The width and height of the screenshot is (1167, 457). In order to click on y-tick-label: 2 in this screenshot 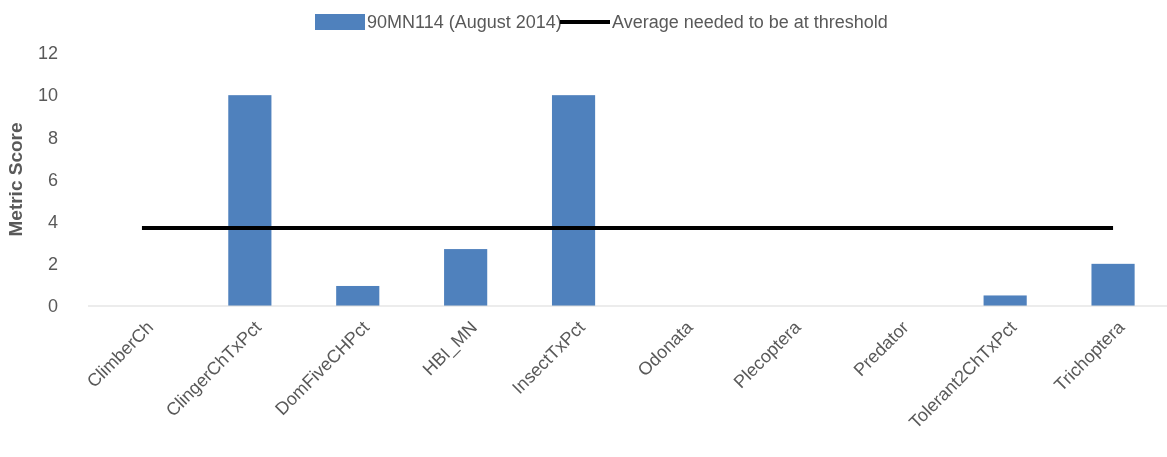, I will do `click(52, 264)`.